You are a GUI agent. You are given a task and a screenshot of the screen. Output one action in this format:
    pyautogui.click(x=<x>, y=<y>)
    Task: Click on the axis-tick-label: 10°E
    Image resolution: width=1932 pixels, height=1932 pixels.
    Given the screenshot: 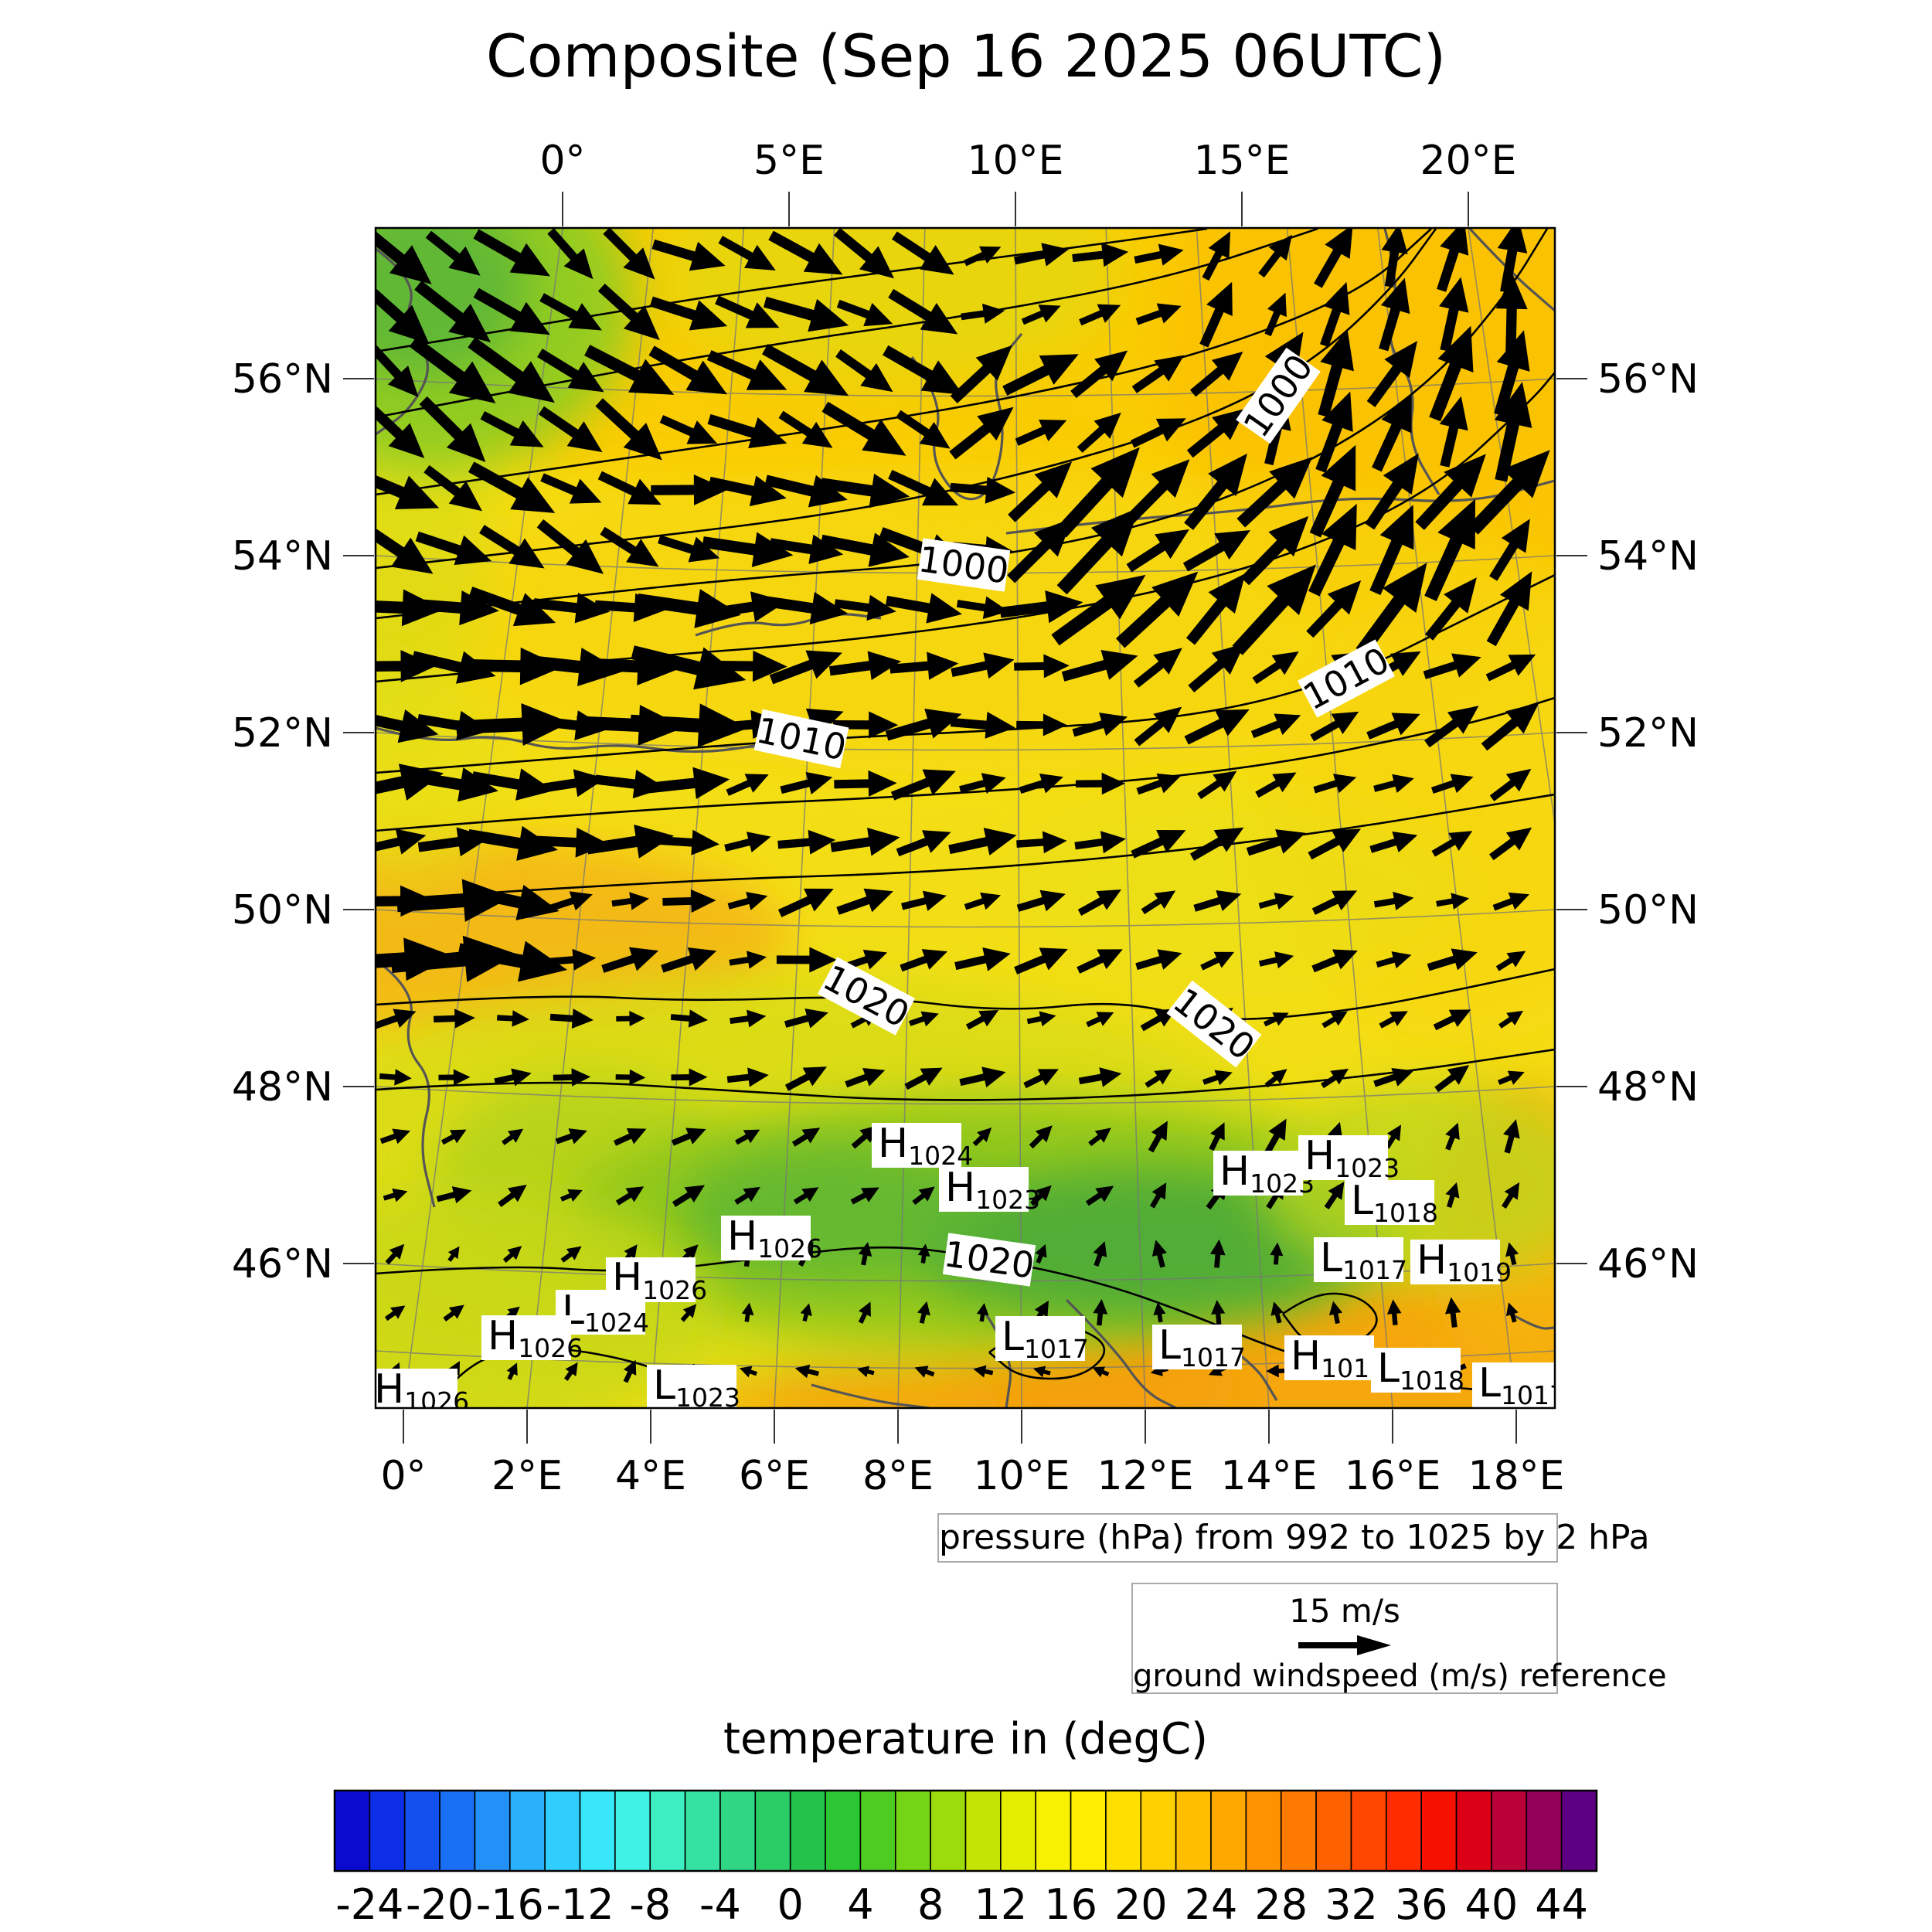 What is the action you would take?
    pyautogui.click(x=1021, y=1476)
    